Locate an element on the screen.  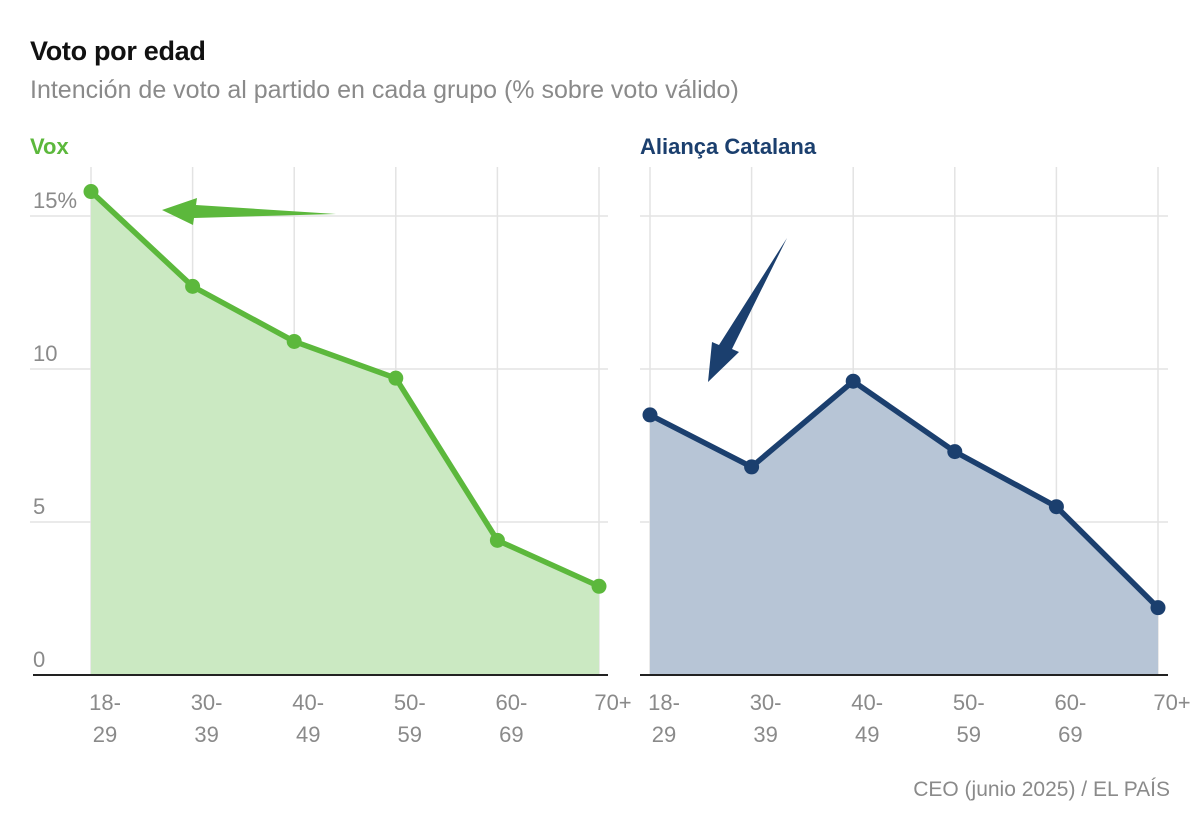
ac-panel-title: Aliança Catalana is located at coordinates (728, 146).